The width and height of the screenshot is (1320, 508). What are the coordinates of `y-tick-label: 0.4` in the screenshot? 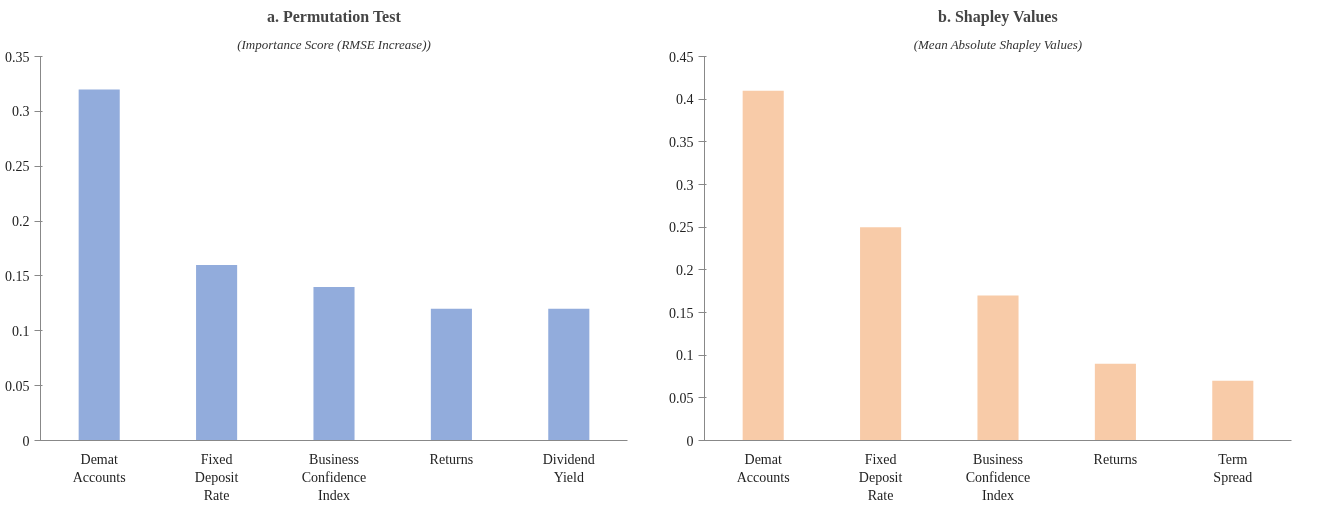 It's located at (685, 100).